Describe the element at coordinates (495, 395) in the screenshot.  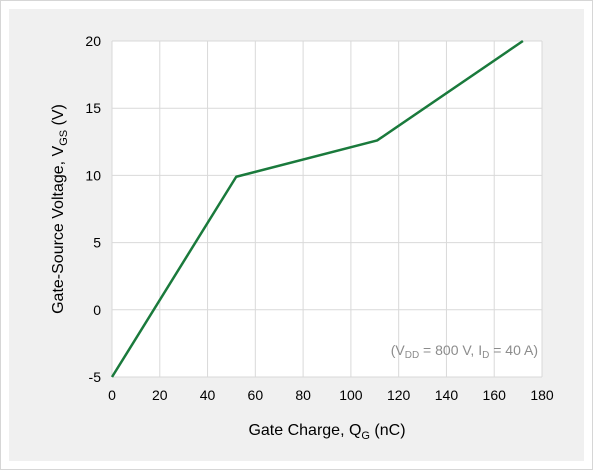
I see `x-tick-label: 160` at that location.